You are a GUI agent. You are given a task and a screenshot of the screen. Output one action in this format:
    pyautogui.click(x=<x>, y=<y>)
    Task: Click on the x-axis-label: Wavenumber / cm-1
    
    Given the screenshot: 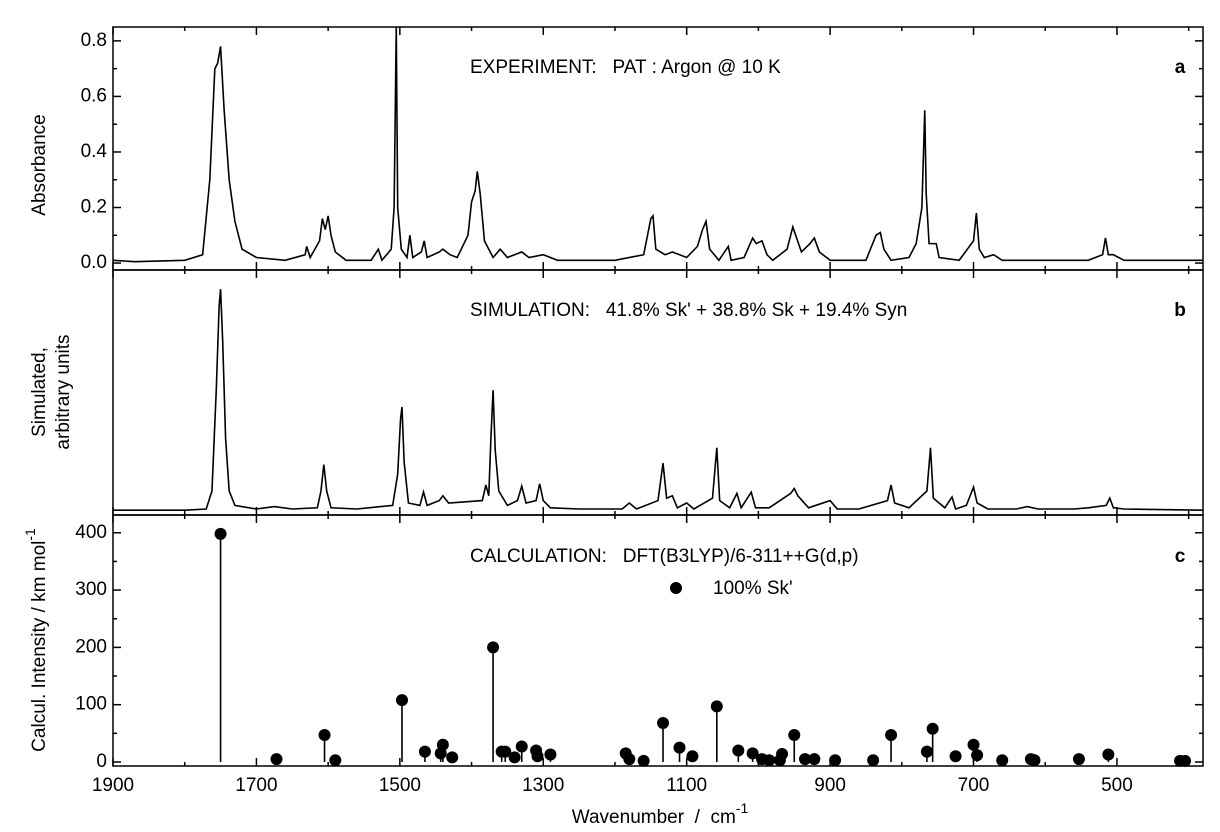 What is the action you would take?
    pyautogui.click(x=660, y=814)
    